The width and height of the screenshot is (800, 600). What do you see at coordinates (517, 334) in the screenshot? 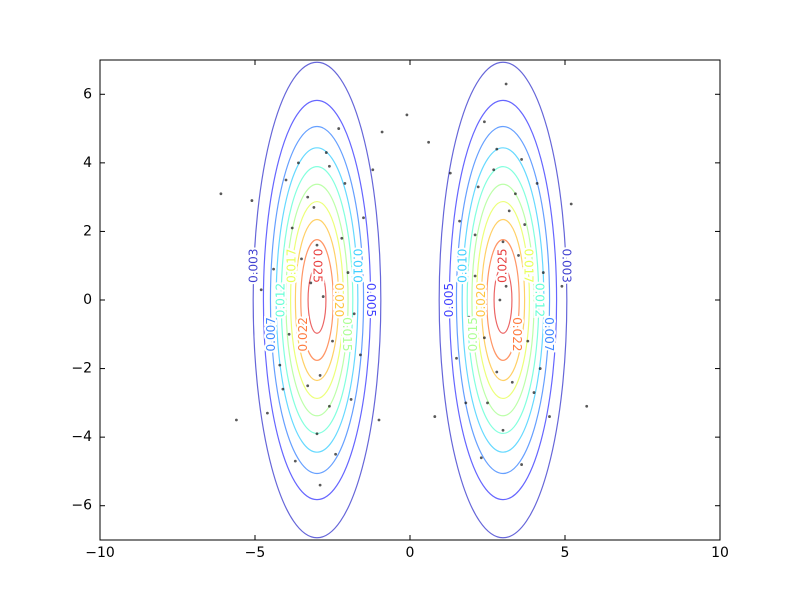
I see `contour-label: 0.022` at bounding box center [517, 334].